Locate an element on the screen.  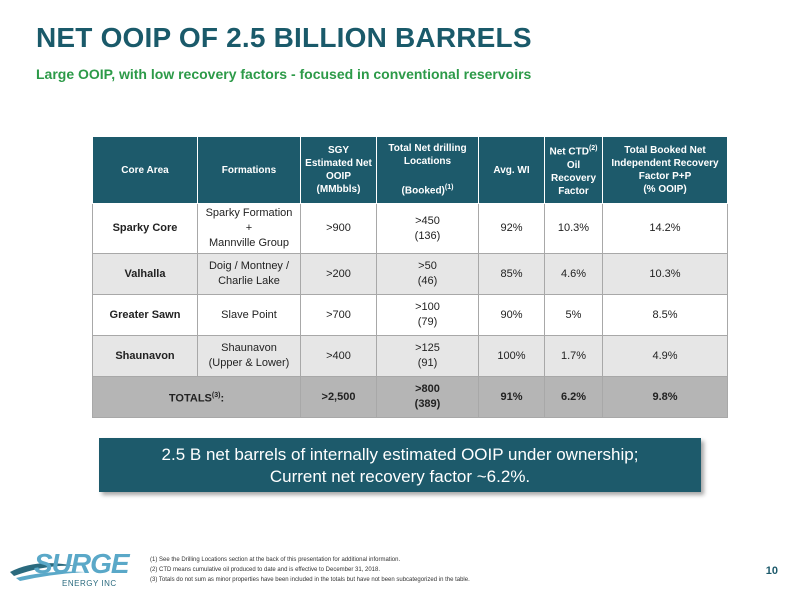
header-ctd-recovery: Net CTD(2) Oil Recovery Factor is located at coordinates (573, 170).